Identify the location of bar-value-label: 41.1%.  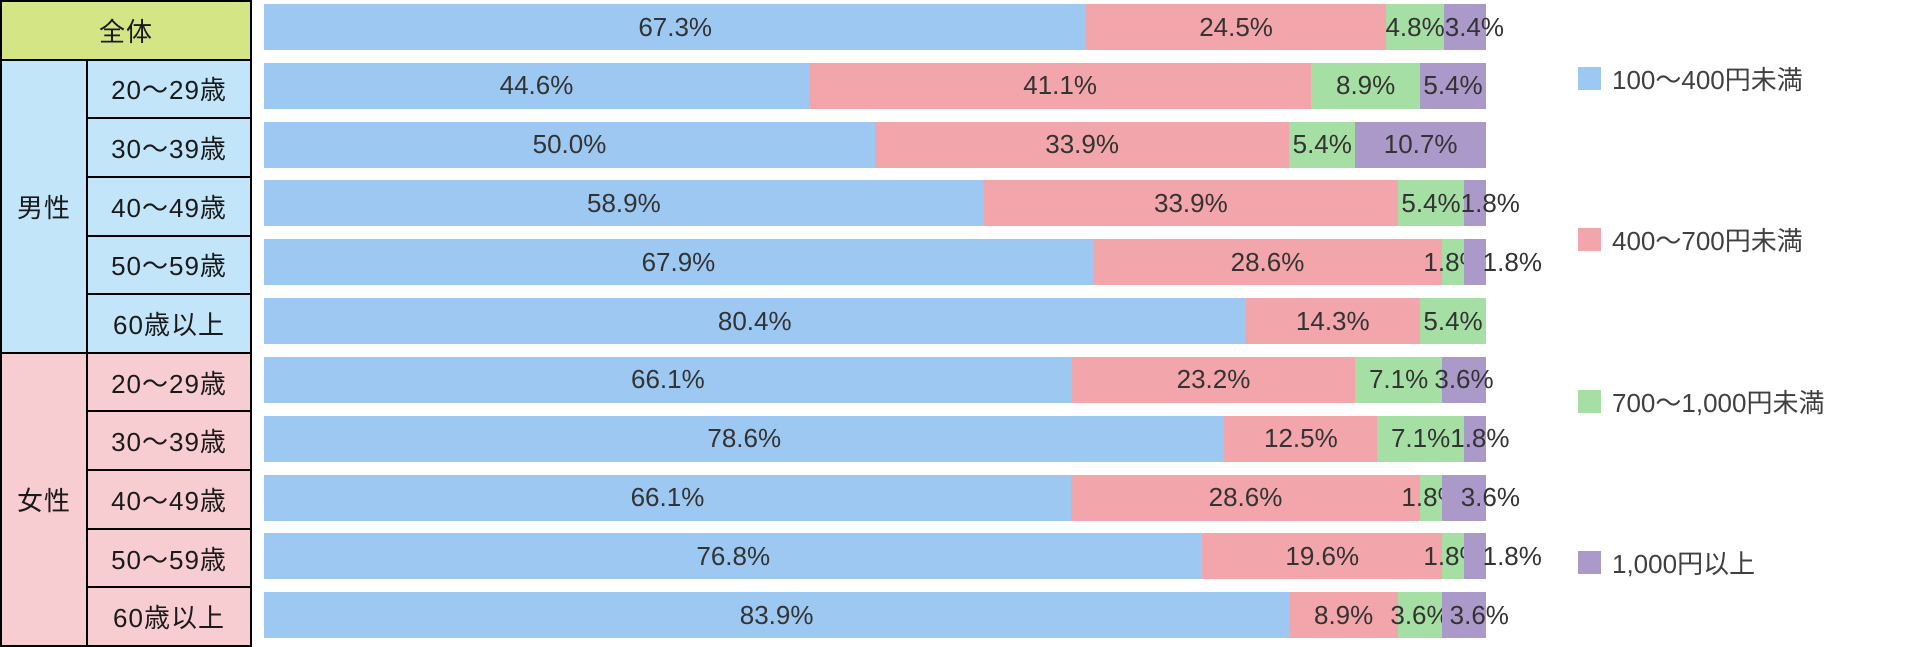
(1060, 85).